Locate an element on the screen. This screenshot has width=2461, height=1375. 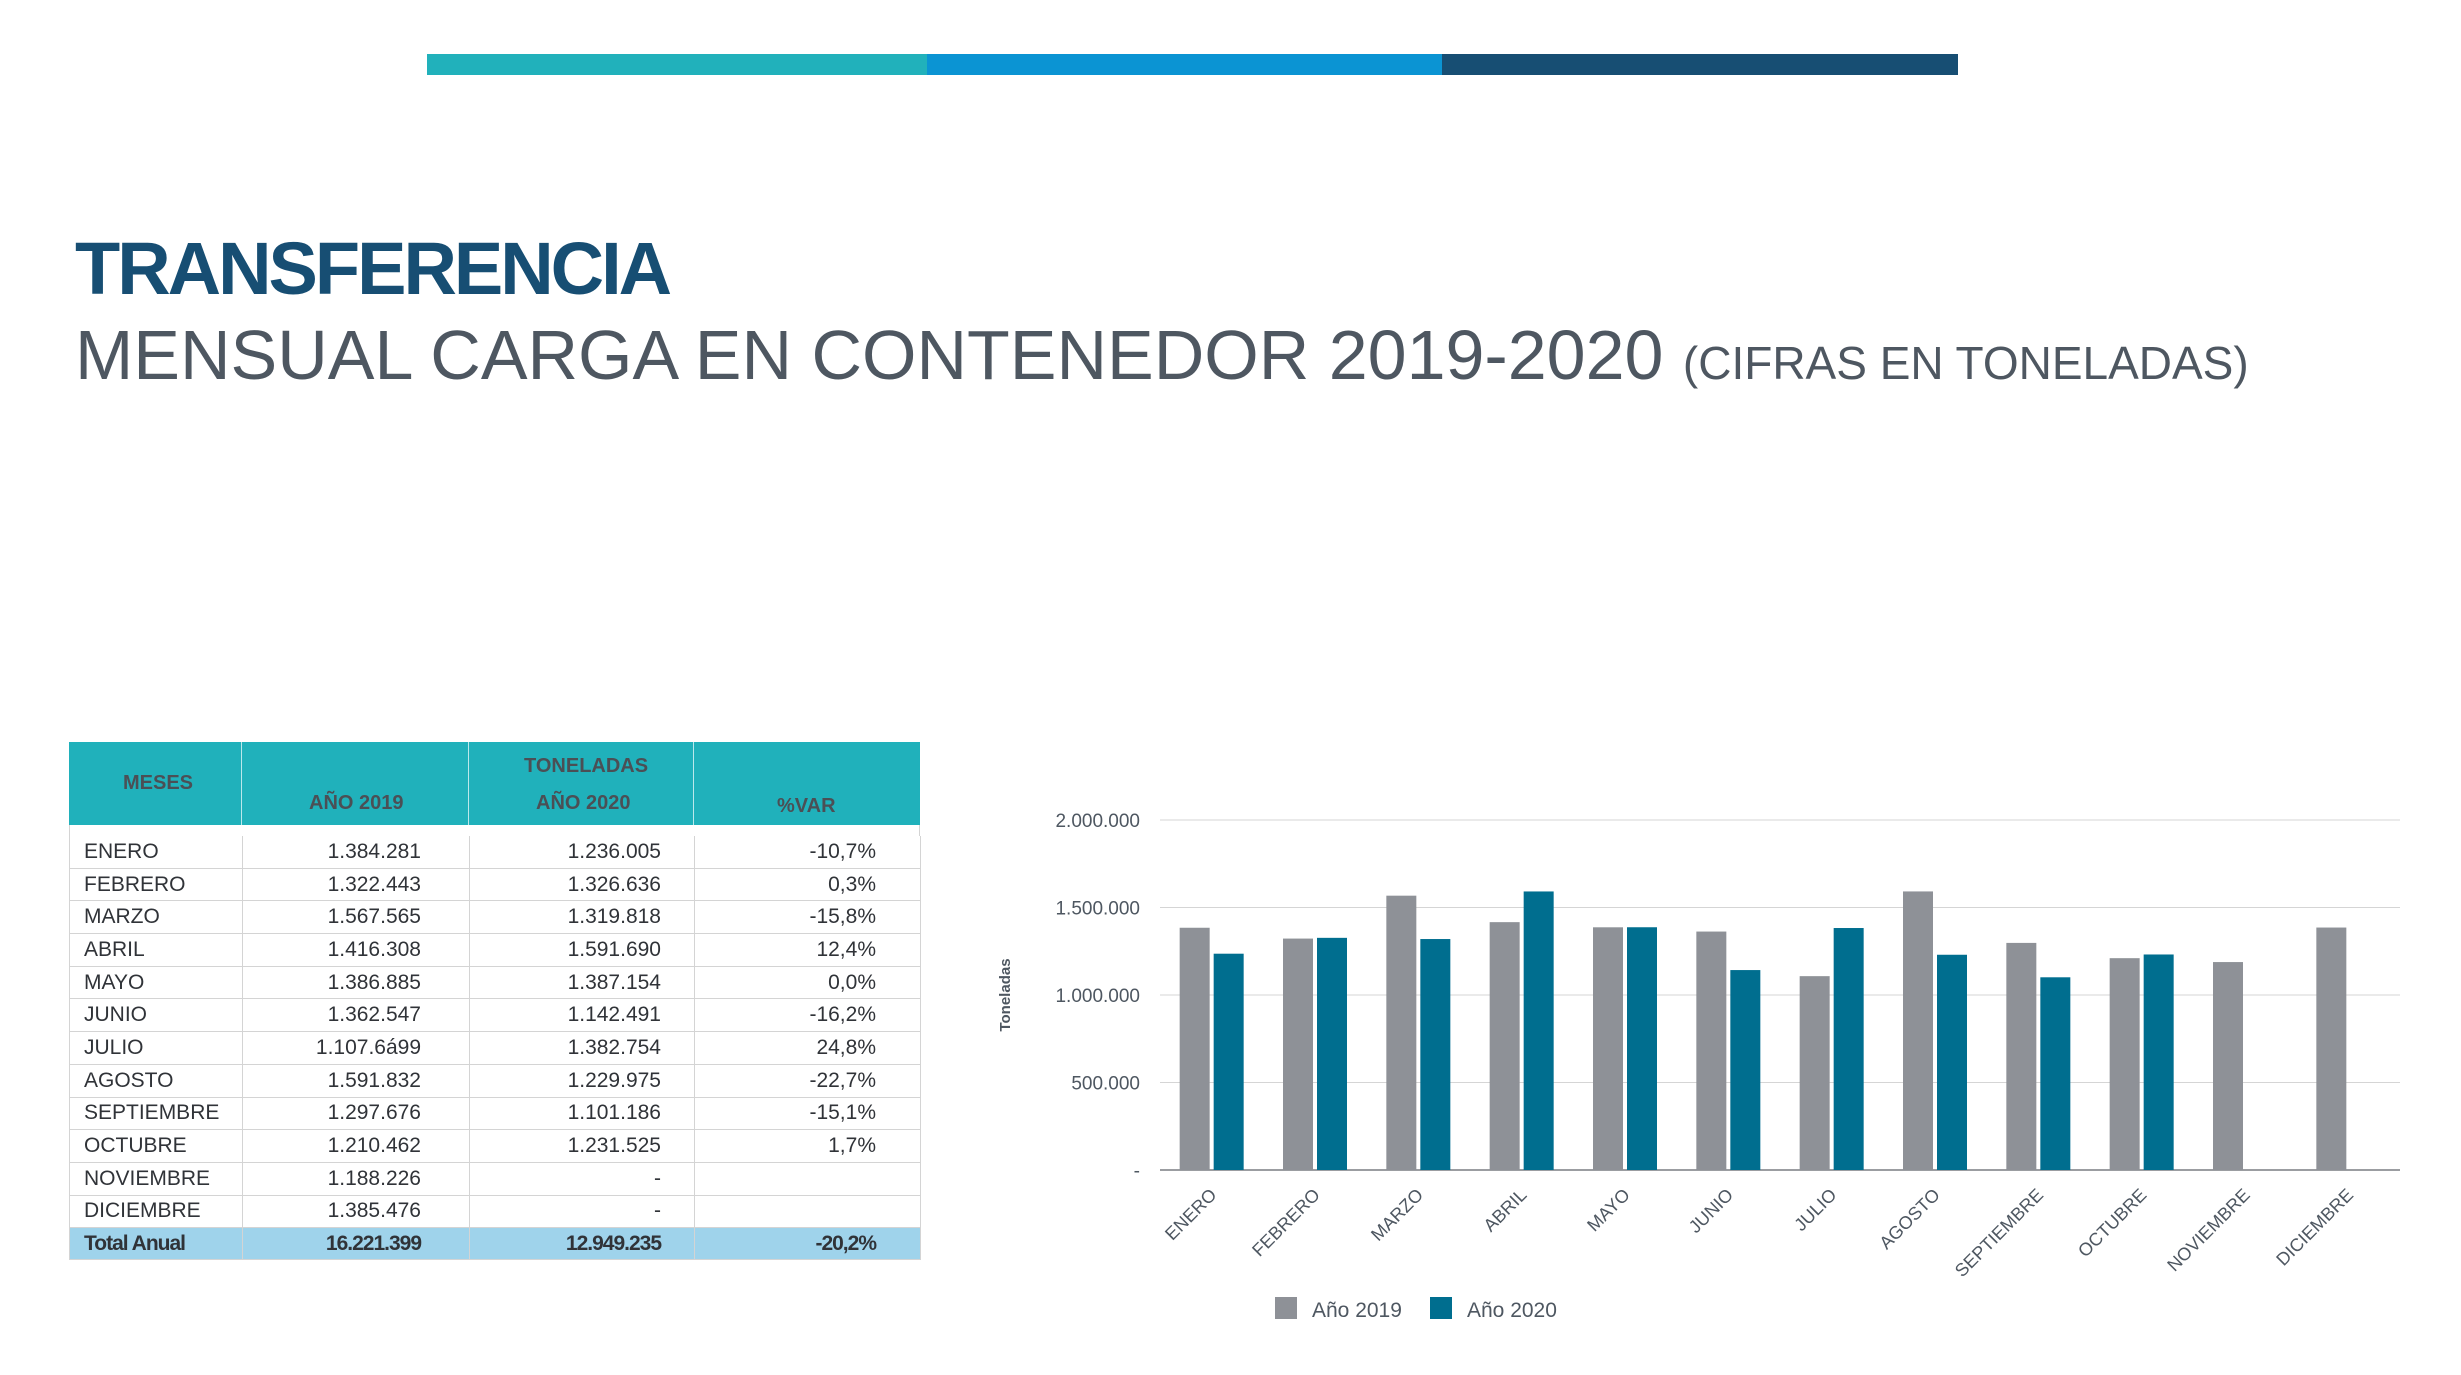
x-tick-label: JULIO is located at coordinates (1815, 1210).